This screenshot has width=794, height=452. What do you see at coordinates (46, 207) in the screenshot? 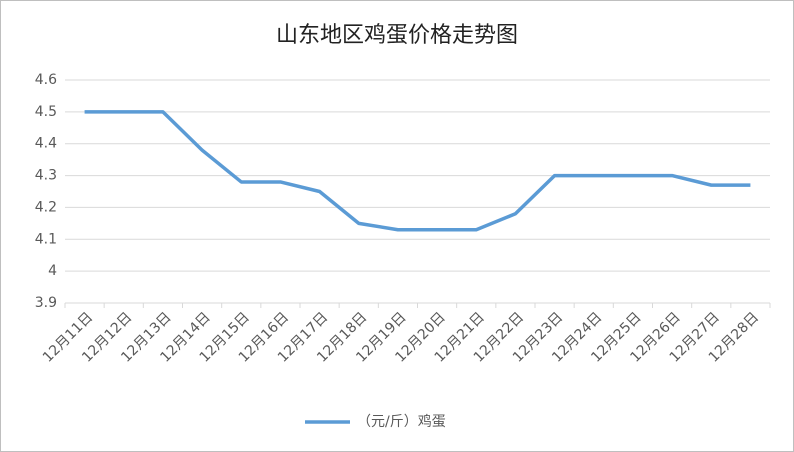
I see `y-tick-label: 4.2` at bounding box center [46, 207].